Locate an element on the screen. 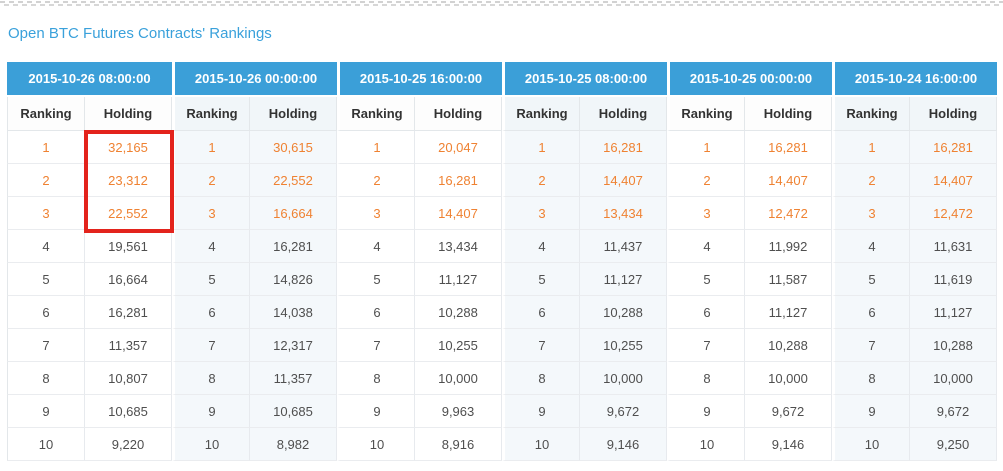 The width and height of the screenshot is (1003, 471). holding-cell: 11,587 is located at coordinates (788, 279).